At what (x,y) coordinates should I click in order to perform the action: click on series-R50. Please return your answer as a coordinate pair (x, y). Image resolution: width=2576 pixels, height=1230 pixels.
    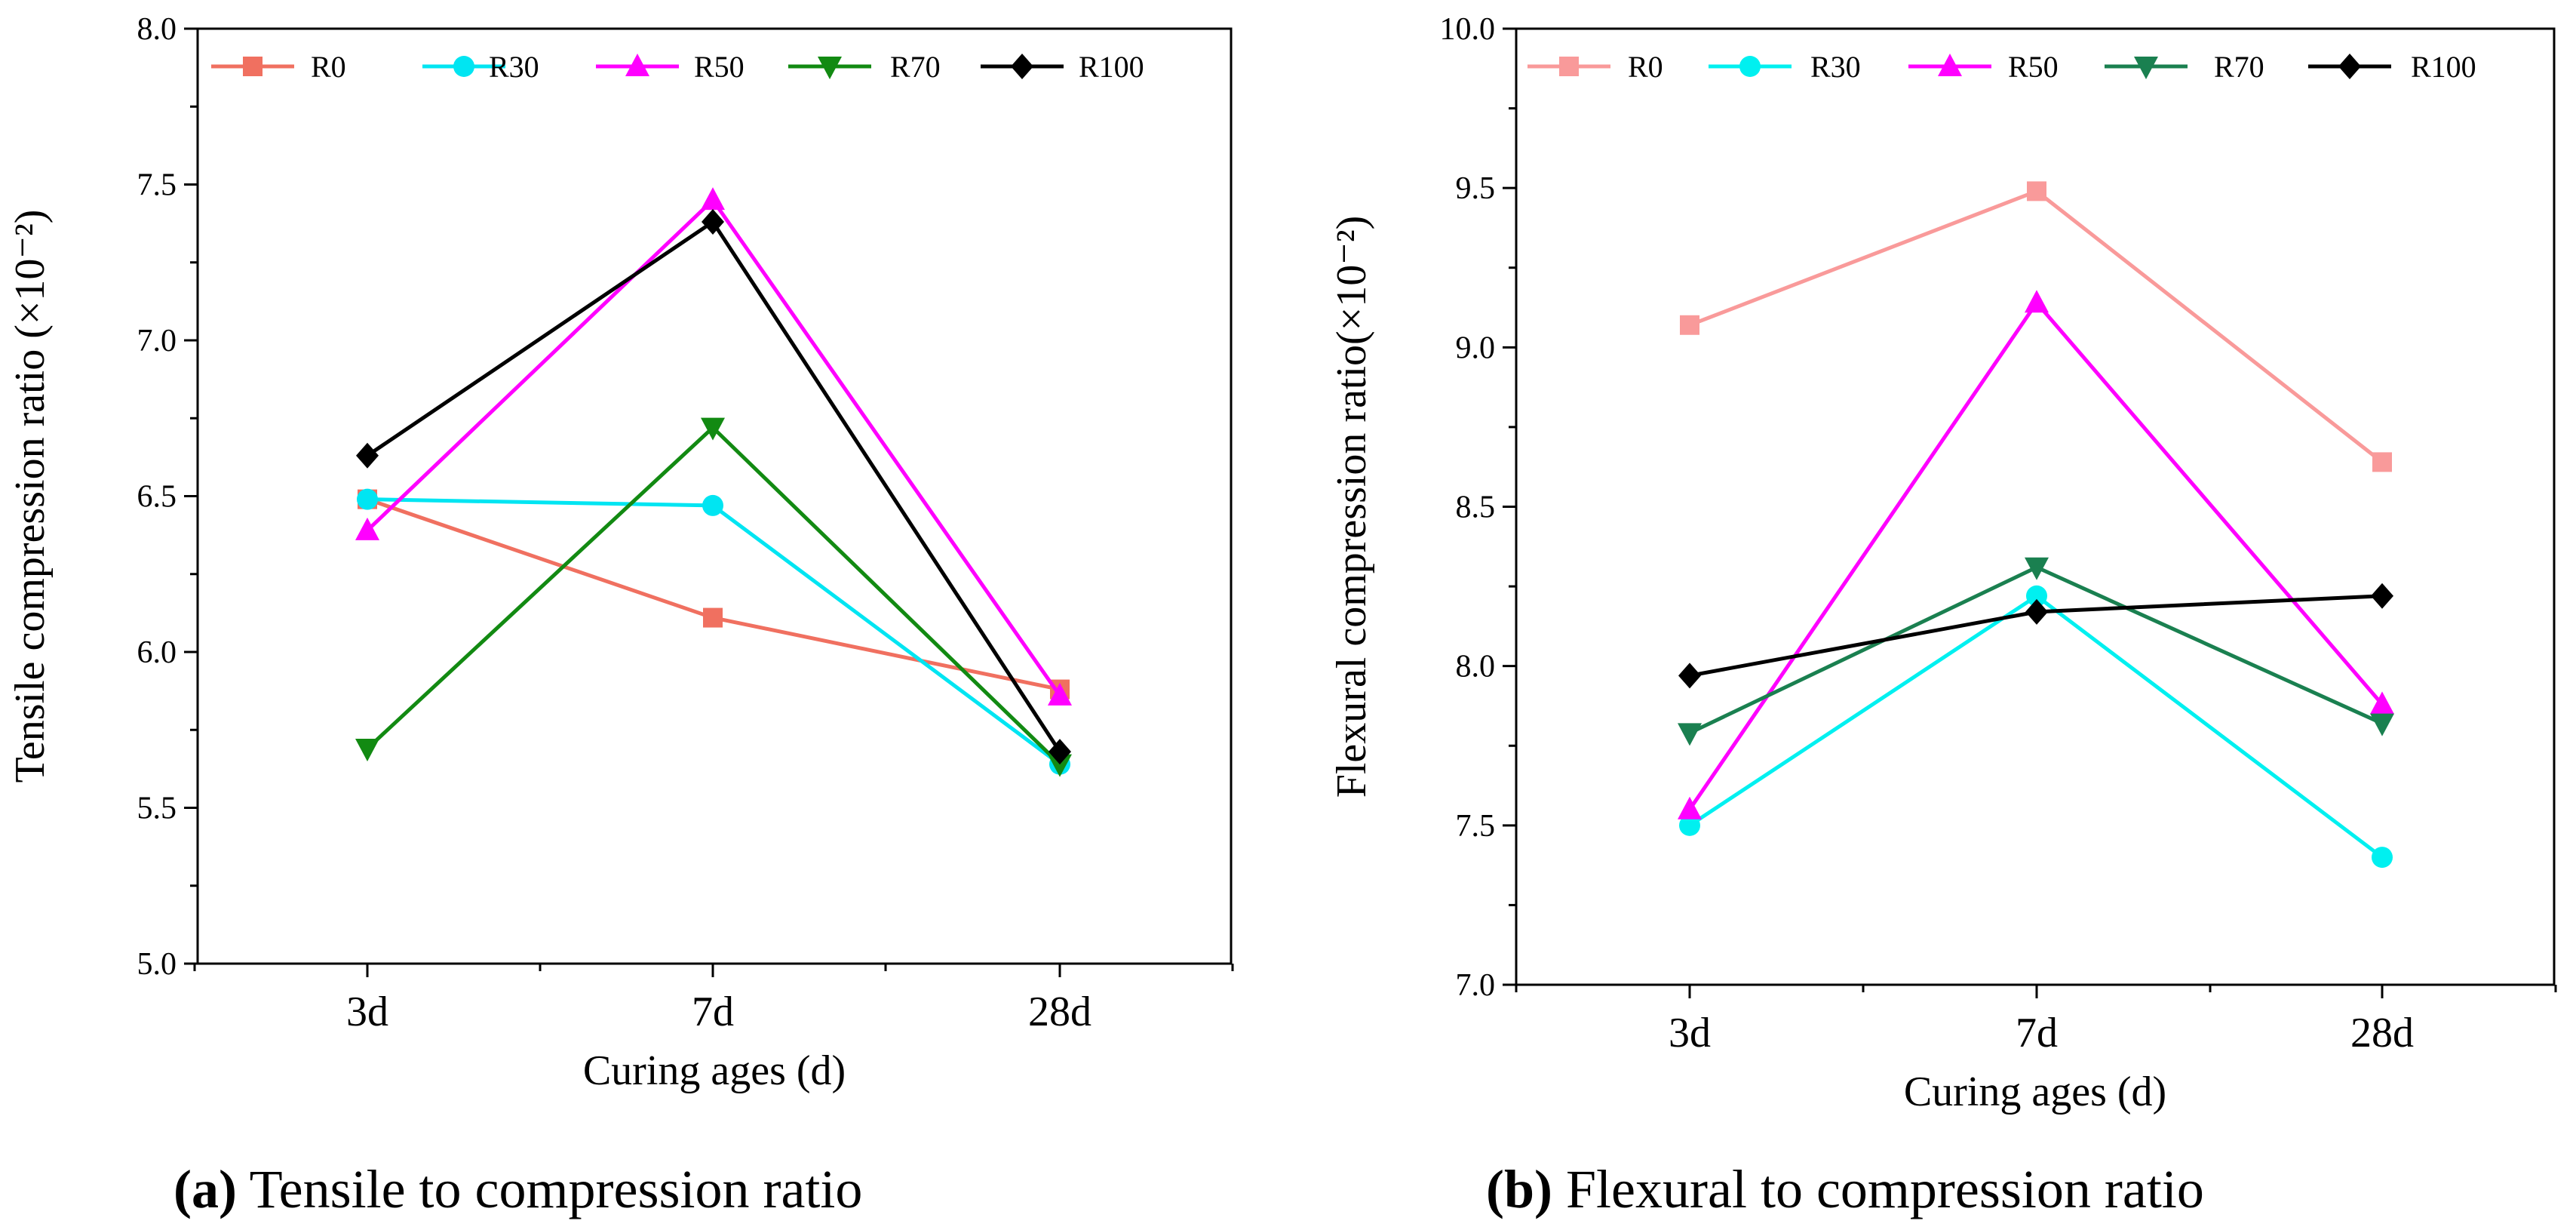
    Looking at the image, I should click on (713, 446).